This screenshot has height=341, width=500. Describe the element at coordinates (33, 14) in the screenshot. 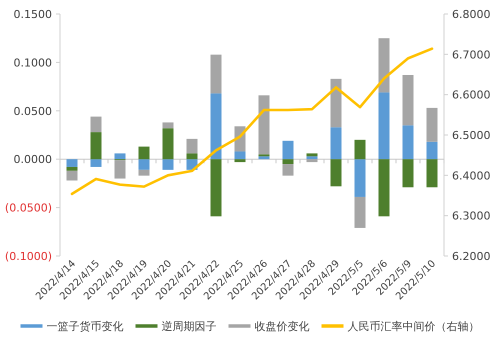

I see `y-tick-label: 0.1500` at that location.